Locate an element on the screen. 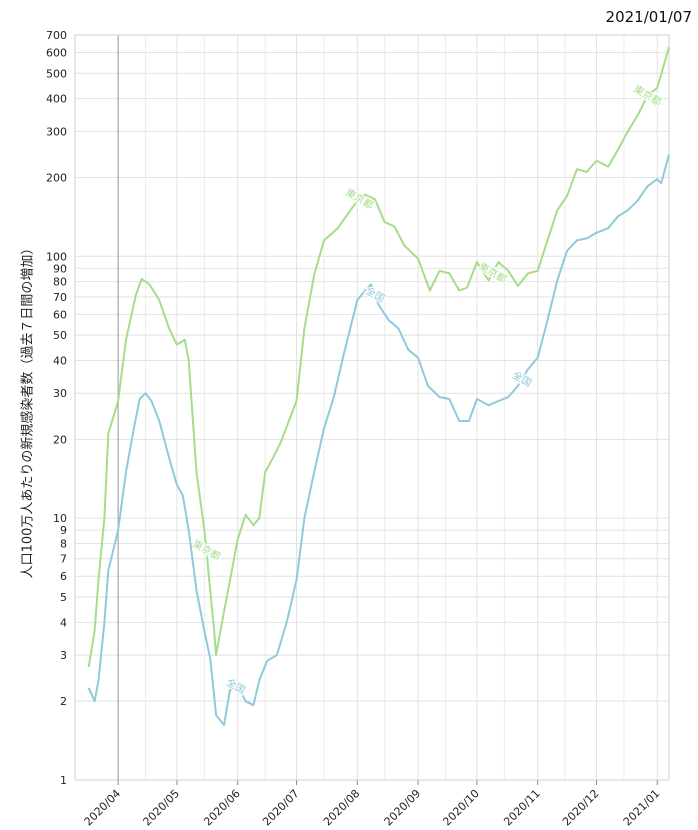 The height and width of the screenshot is (830, 698). y-tick-label: 40 is located at coordinates (60, 360).